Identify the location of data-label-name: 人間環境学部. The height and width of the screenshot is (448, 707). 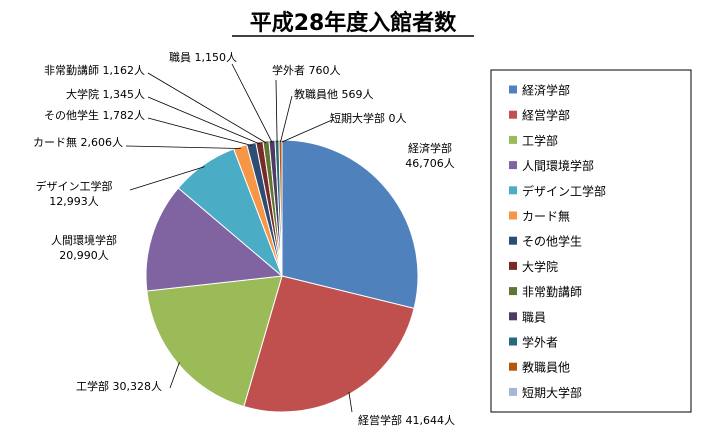
(84, 240).